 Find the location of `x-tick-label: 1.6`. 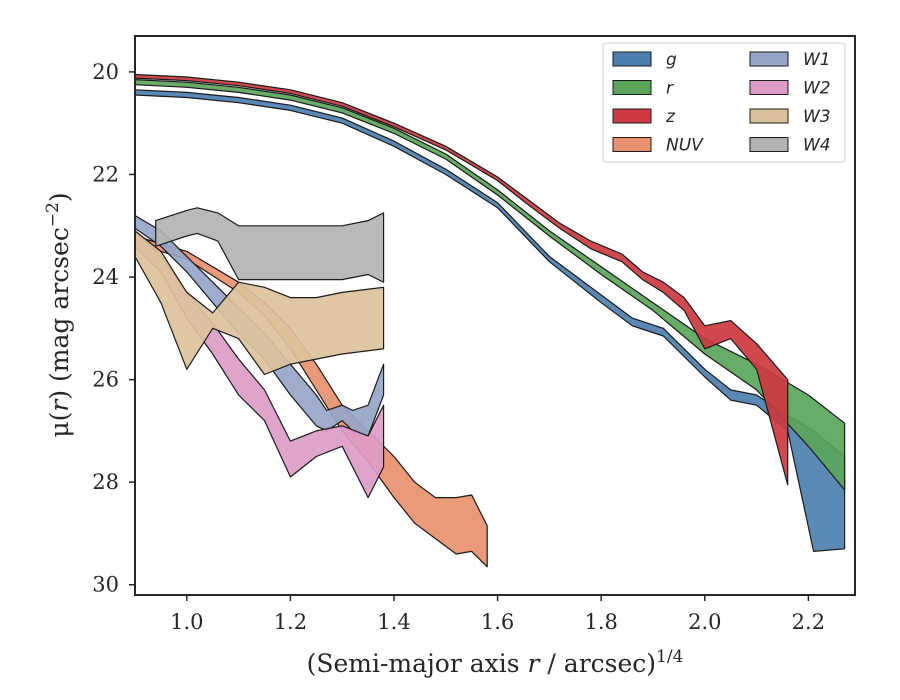

x-tick-label: 1.6 is located at coordinates (497, 622).